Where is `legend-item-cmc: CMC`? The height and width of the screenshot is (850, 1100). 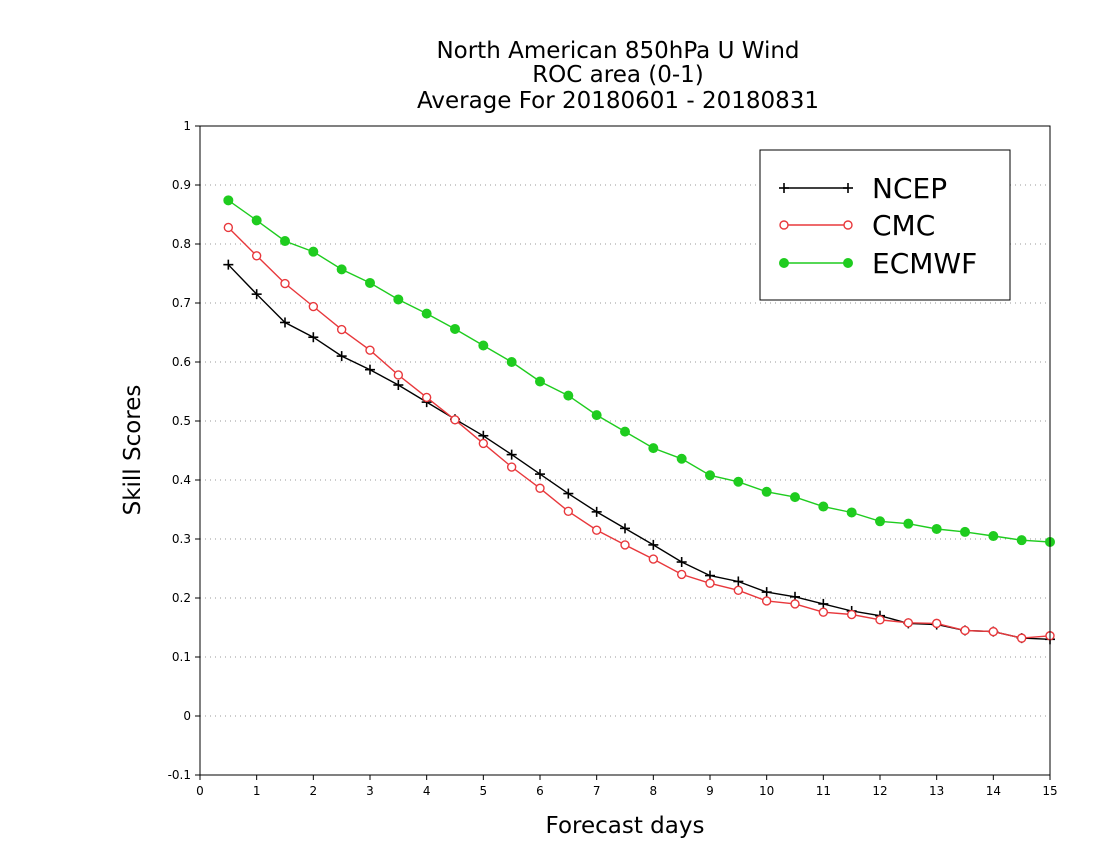
legend-item-cmc: CMC is located at coordinates (857, 225).